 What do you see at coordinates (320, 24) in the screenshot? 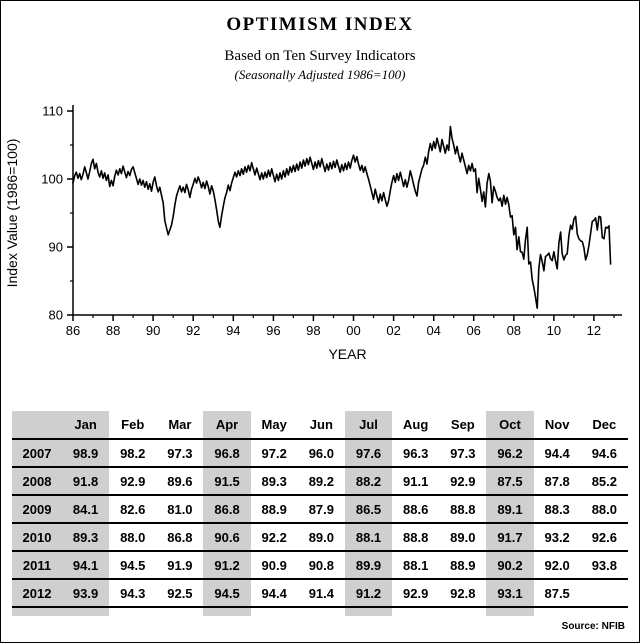
I see `page-title: OPTIMISM INDEX` at bounding box center [320, 24].